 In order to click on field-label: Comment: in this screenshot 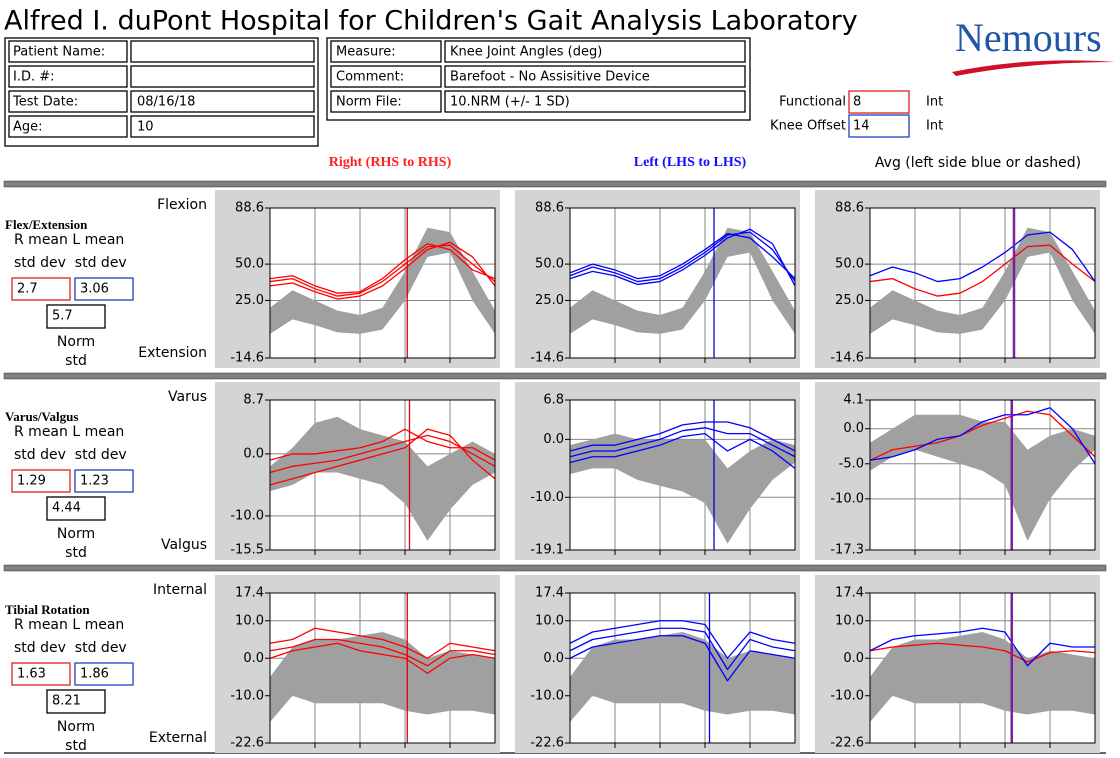, I will do `click(370, 77)`.